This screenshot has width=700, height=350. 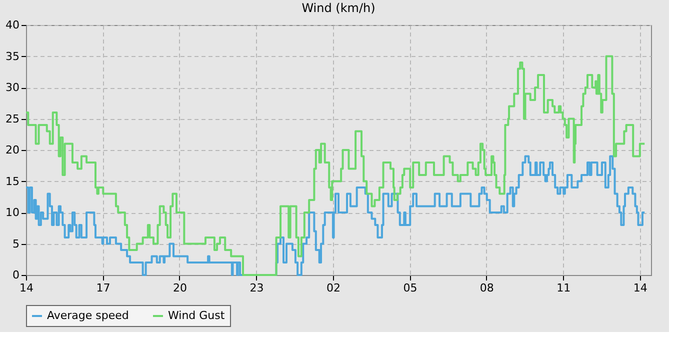 What do you see at coordinates (88, 315) in the screenshot?
I see `legend-label: Average speed` at bounding box center [88, 315].